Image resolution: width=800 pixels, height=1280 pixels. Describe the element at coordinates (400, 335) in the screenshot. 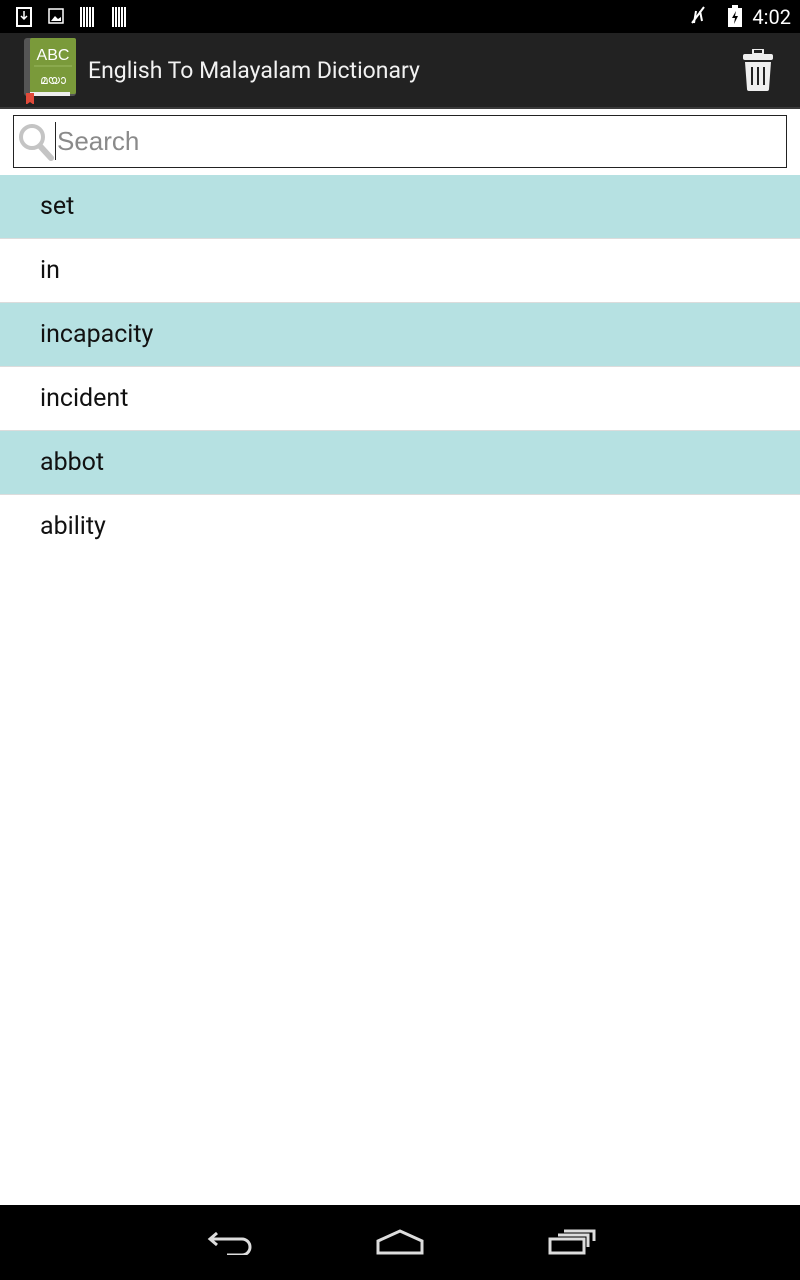

I see `list-item: incapacity` at that location.